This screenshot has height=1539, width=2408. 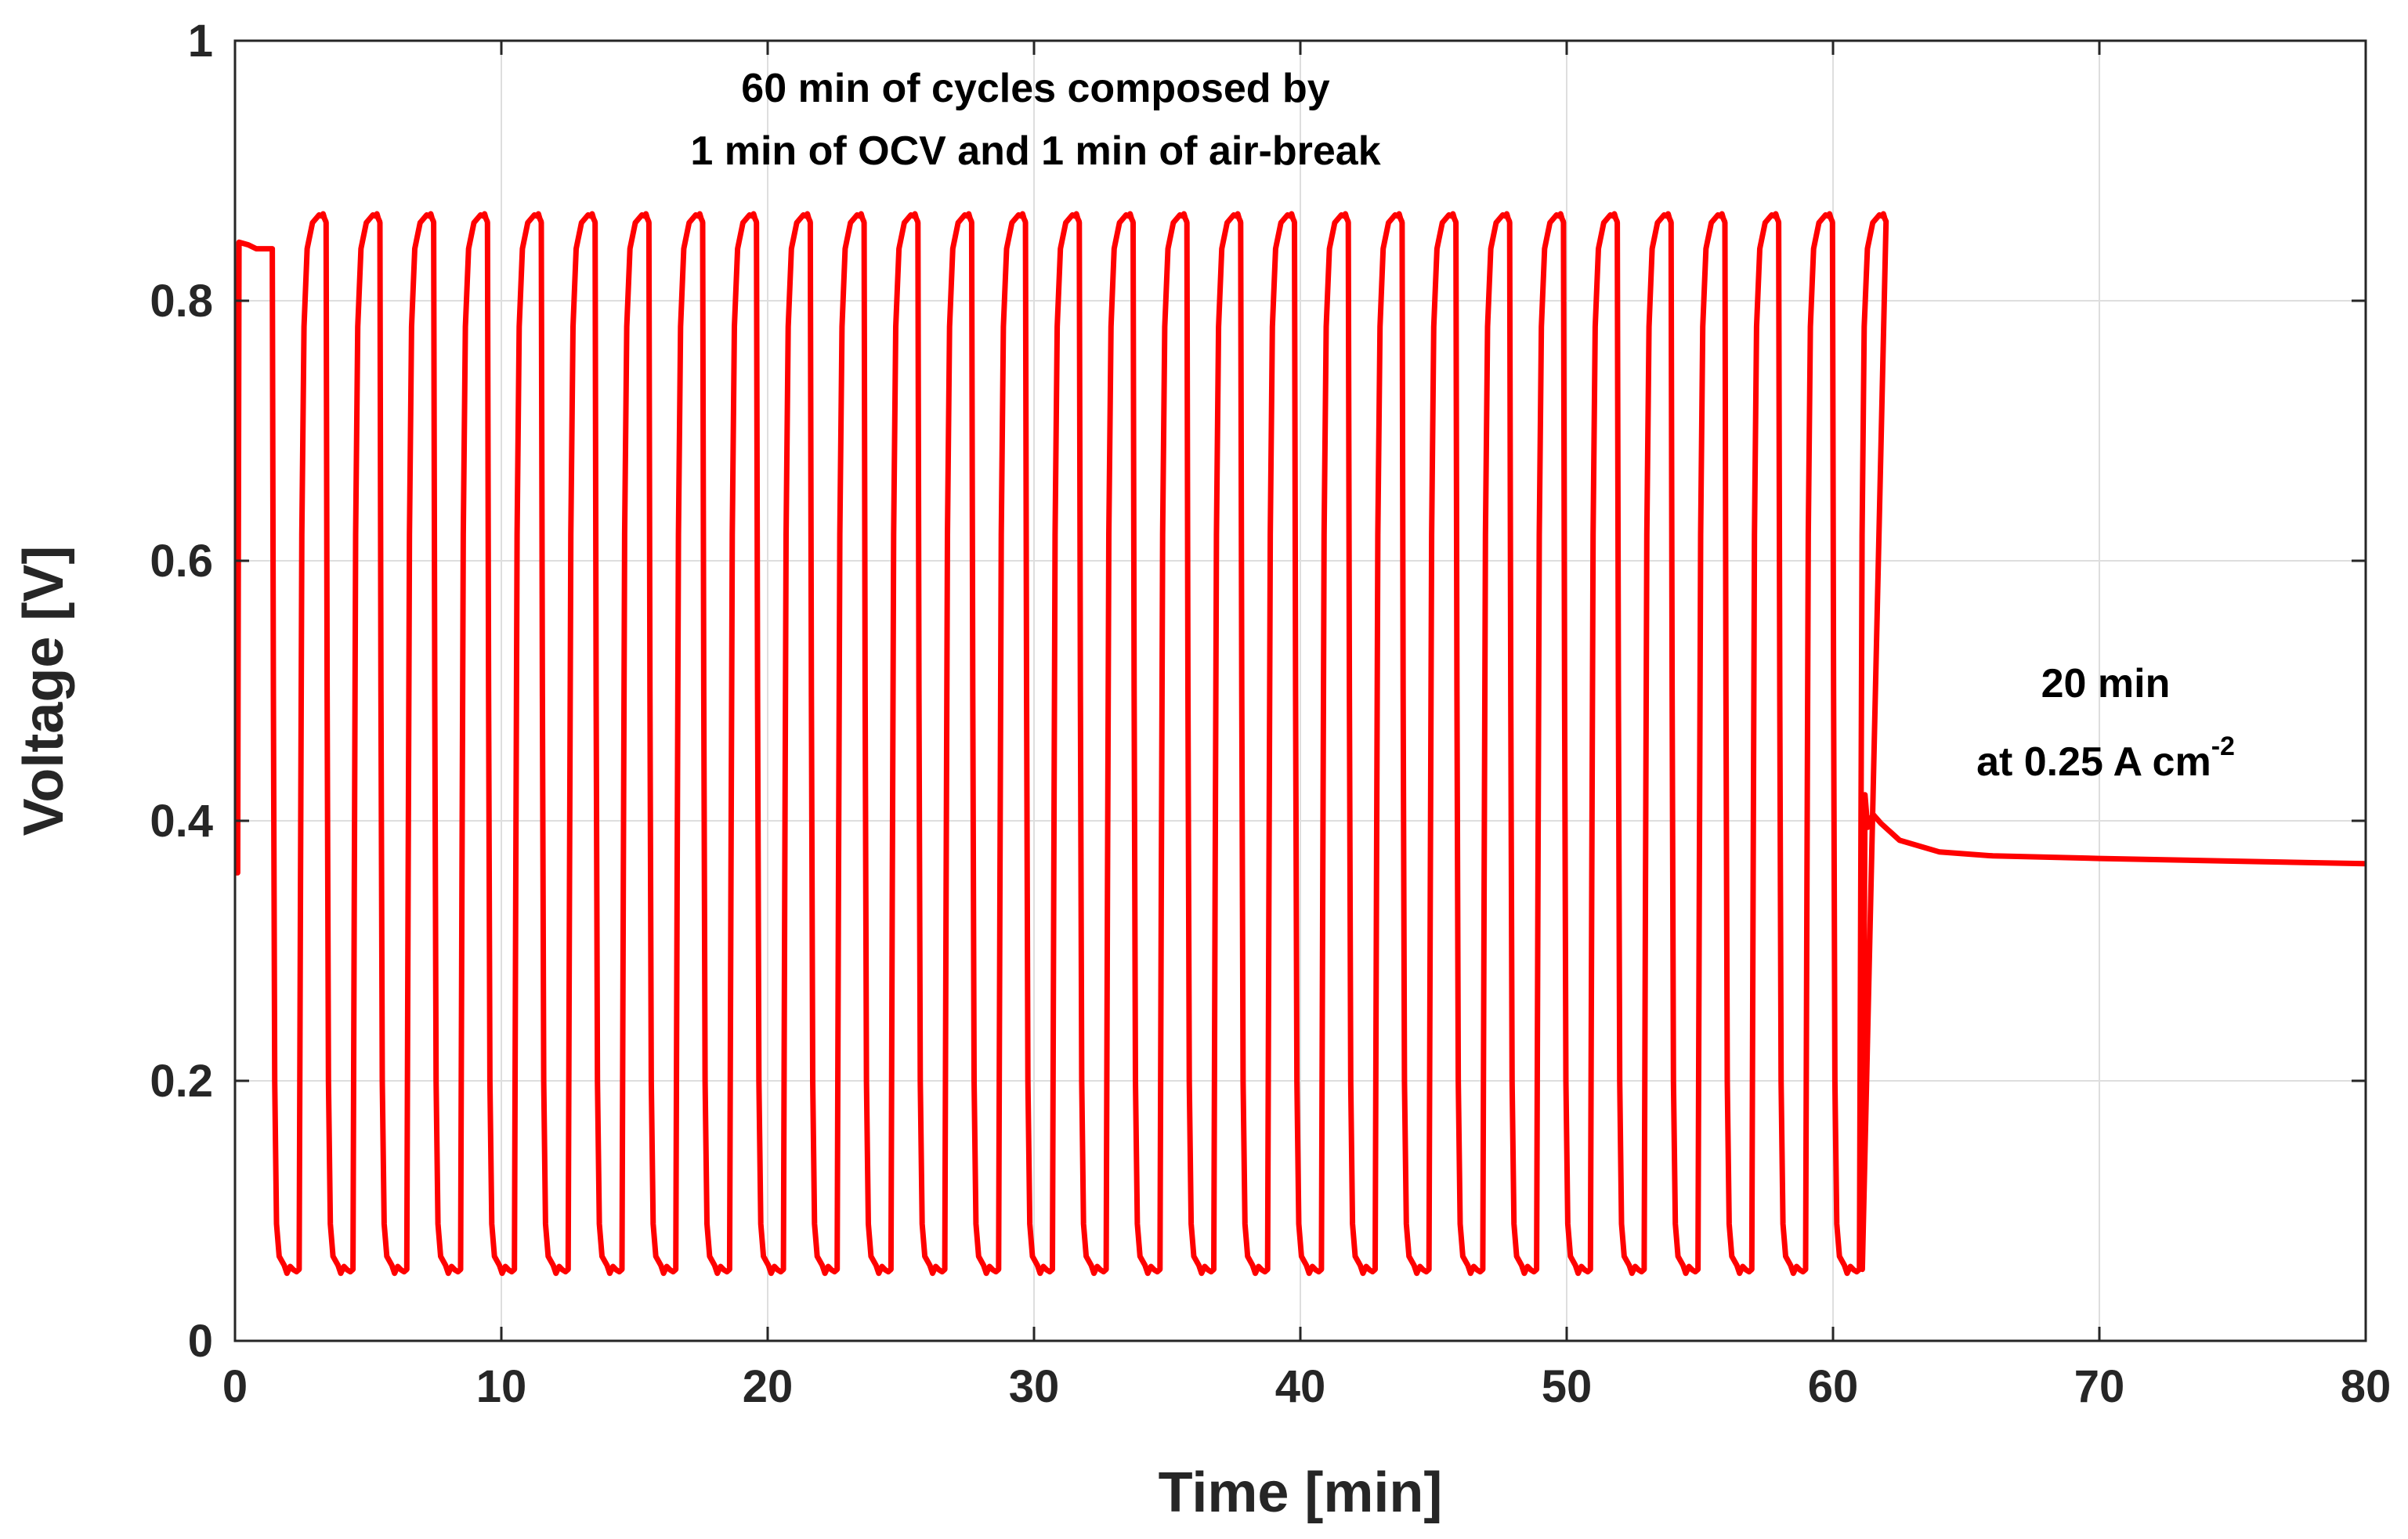 I want to click on y-tick-label: 0.4, so click(x=181, y=822).